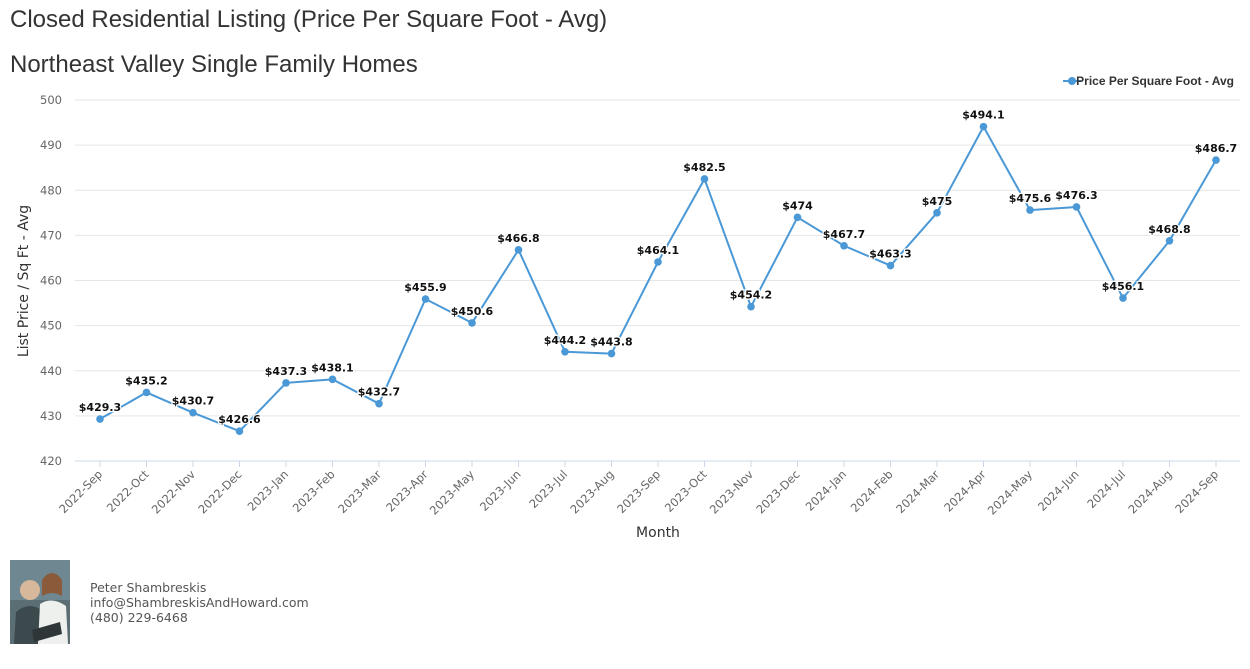  I want to click on data-label: $455.9, so click(425, 287).